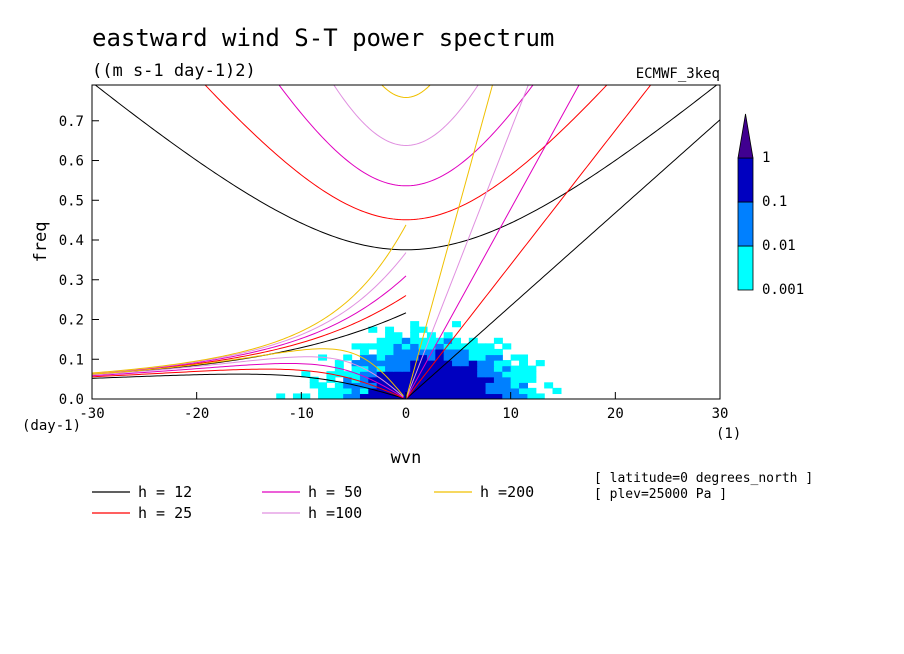  What do you see at coordinates (779, 246) in the screenshot?
I see `colorbar-label: 0.01` at bounding box center [779, 246].